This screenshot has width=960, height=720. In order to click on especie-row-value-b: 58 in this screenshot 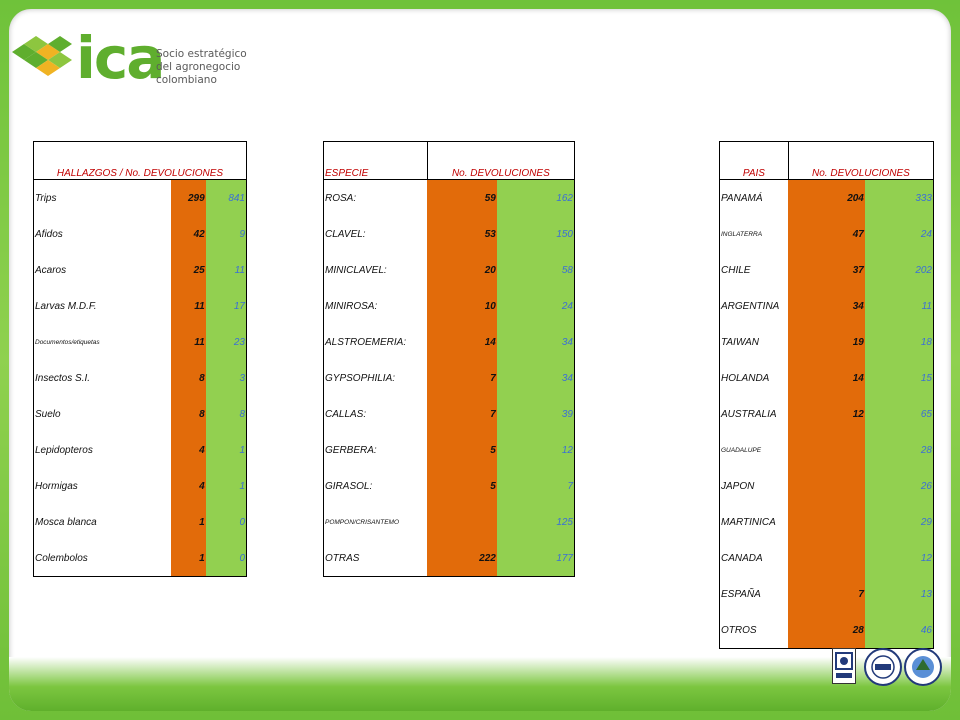, I will do `click(535, 270)`.